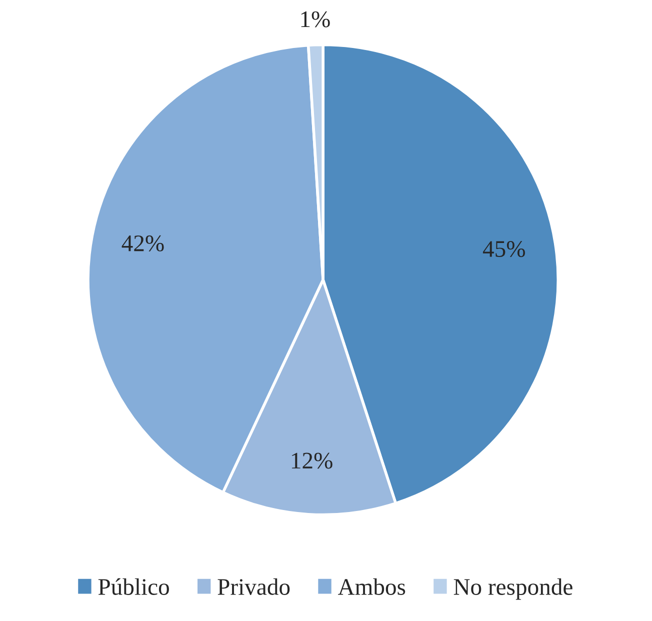 Image resolution: width=652 pixels, height=621 pixels. Describe the element at coordinates (312, 460) in the screenshot. I see `data-label: 12%` at that location.